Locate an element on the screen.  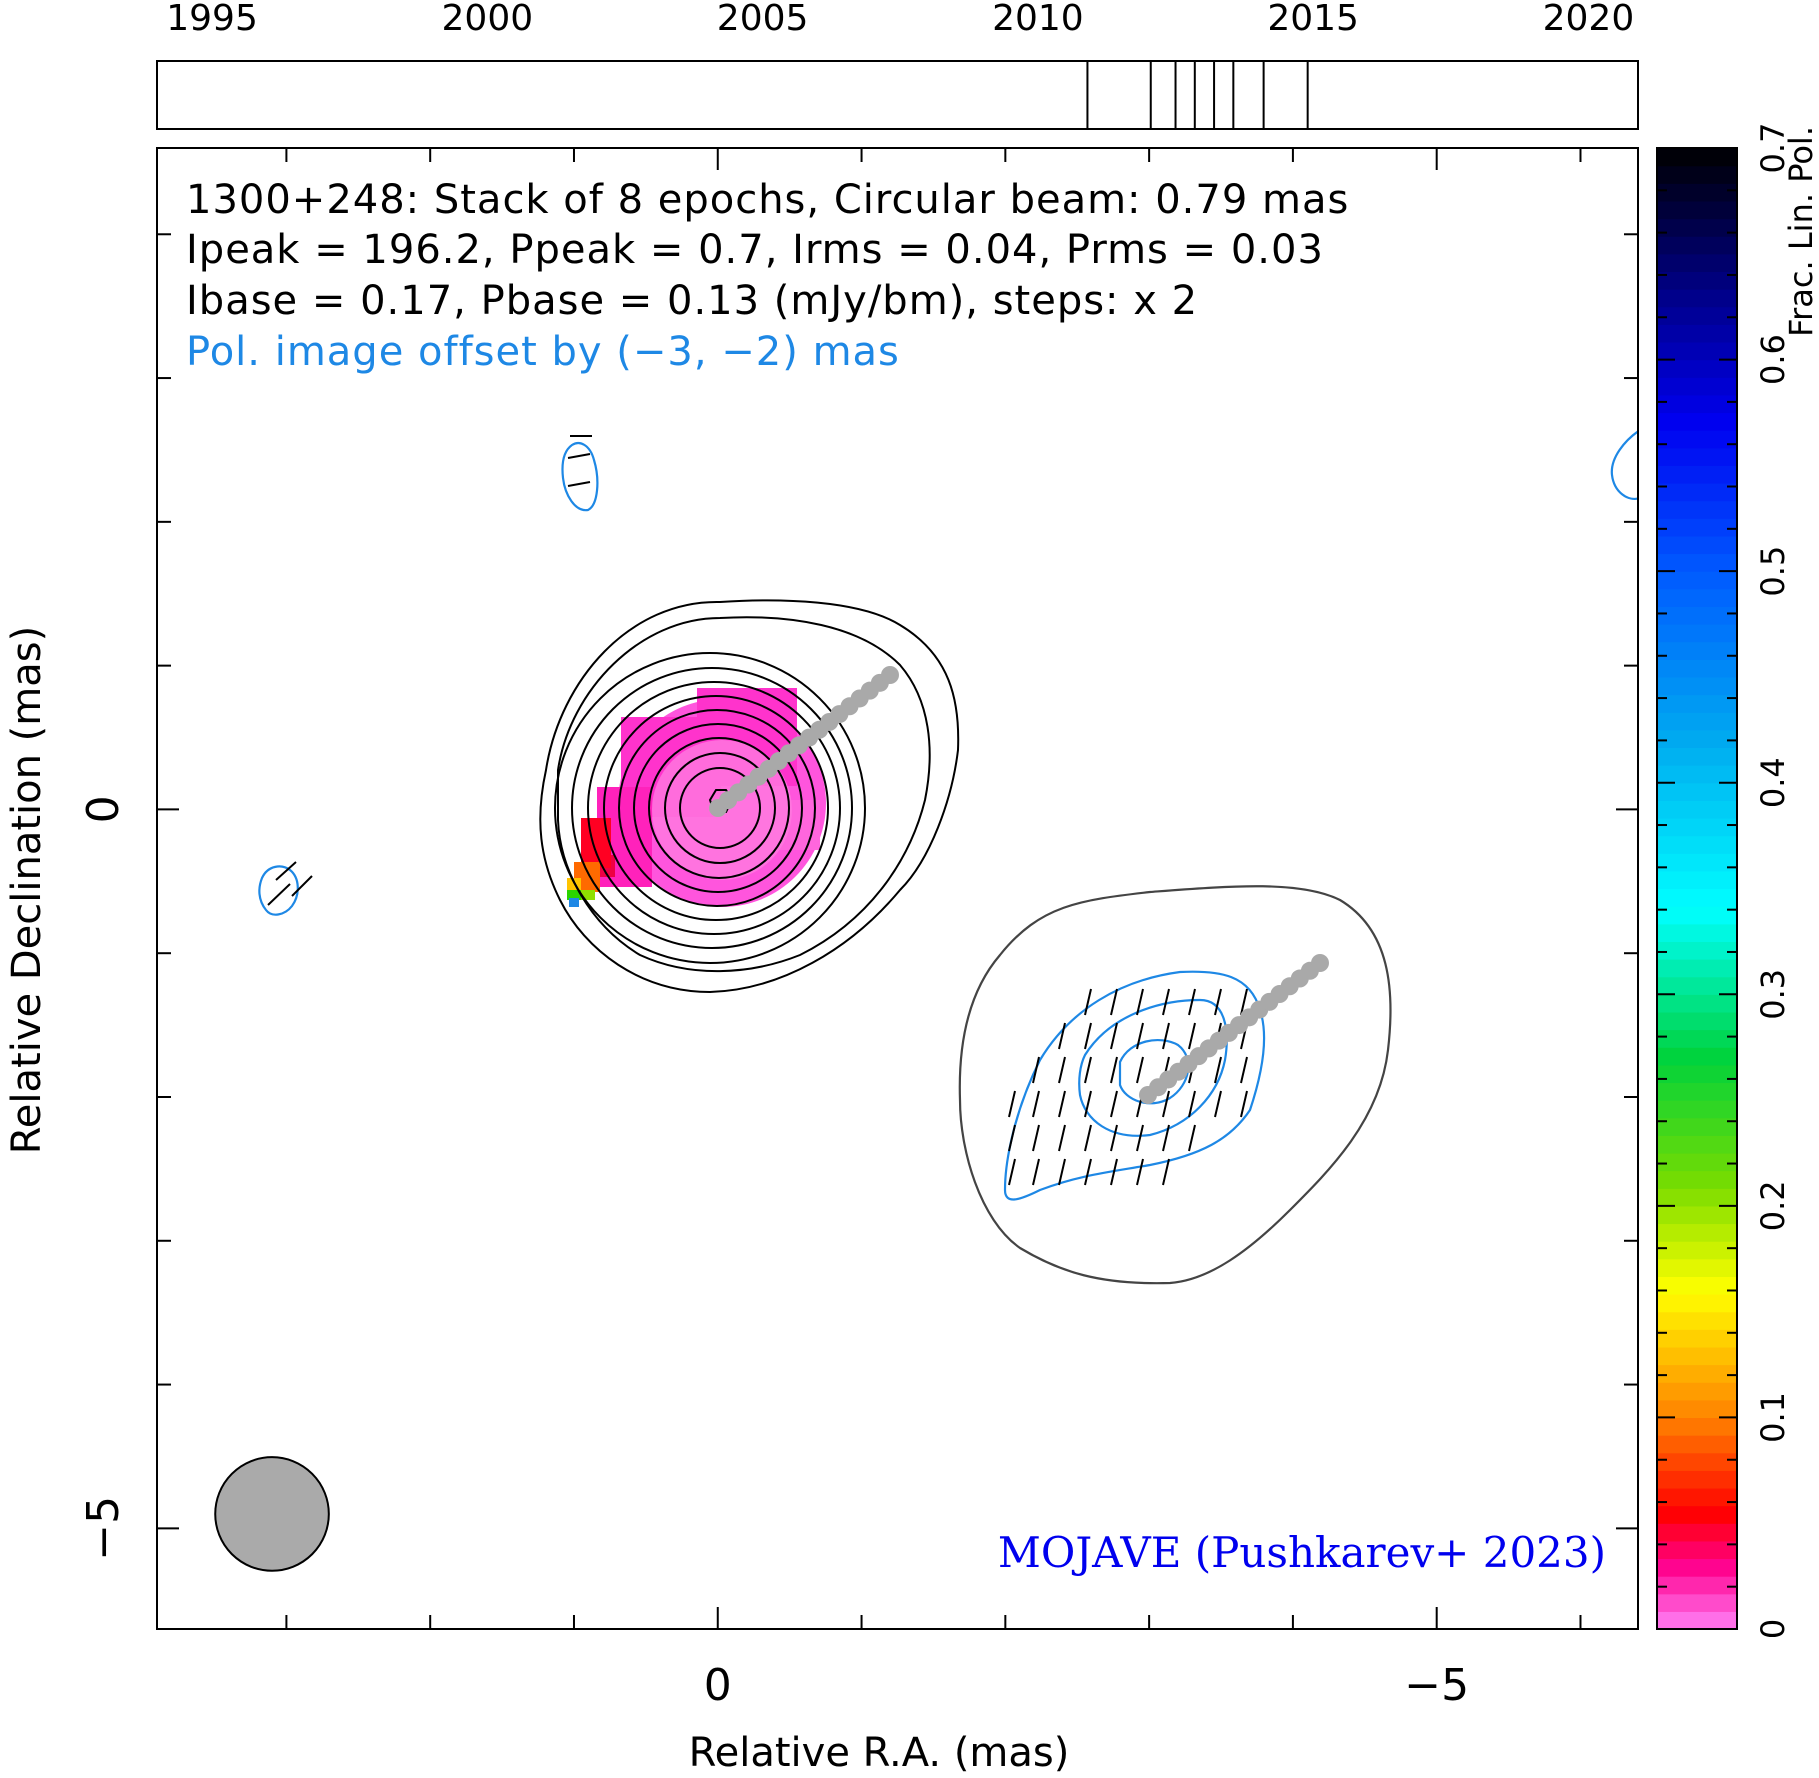
colorbar-tick-label: 0.6 is located at coordinates (1773, 359).